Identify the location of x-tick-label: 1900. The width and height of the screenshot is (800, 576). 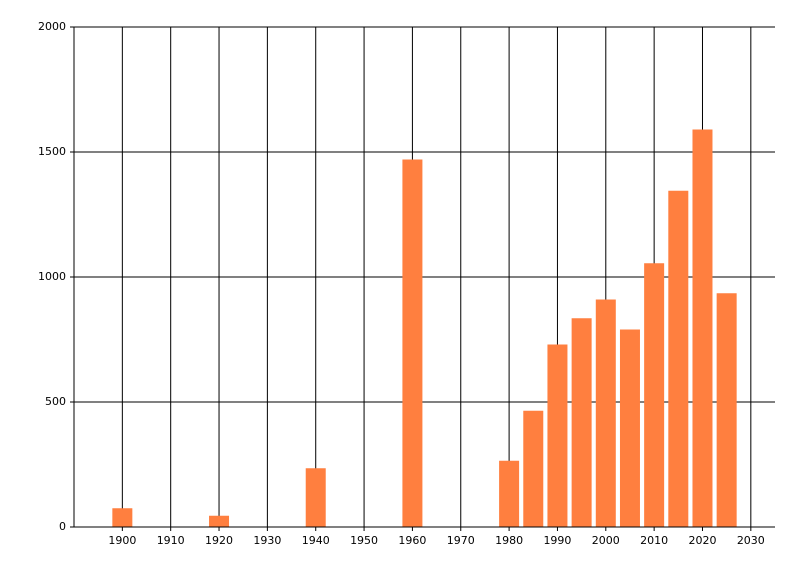
(122, 540).